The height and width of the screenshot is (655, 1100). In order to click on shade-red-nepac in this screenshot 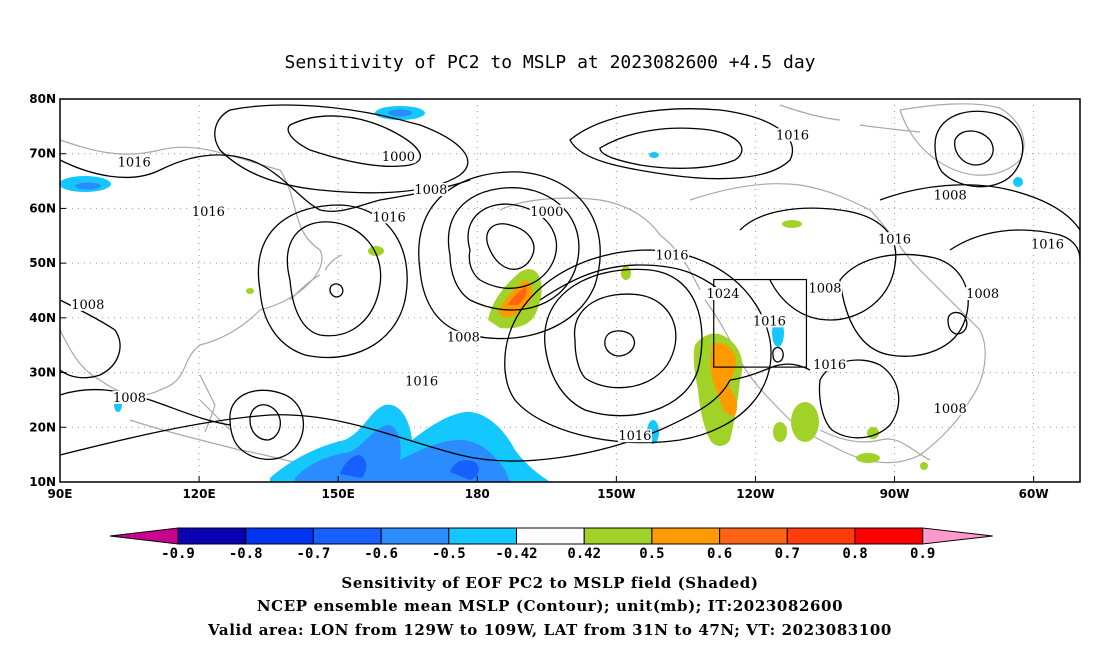, I will do `click(517, 296)`.